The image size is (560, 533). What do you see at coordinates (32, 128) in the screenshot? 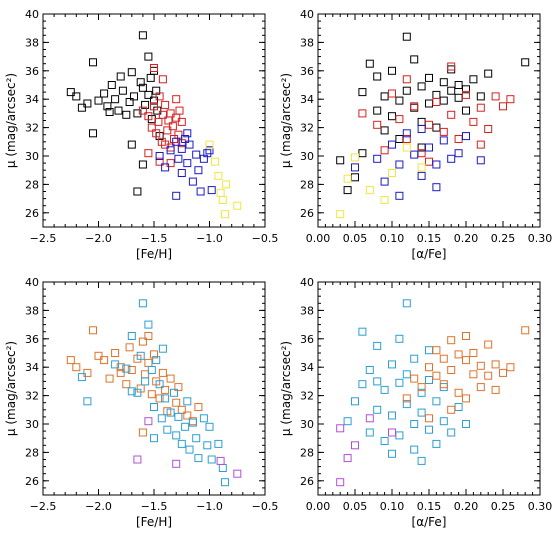
I see `y-tick-label: 32` at bounding box center [32, 128].